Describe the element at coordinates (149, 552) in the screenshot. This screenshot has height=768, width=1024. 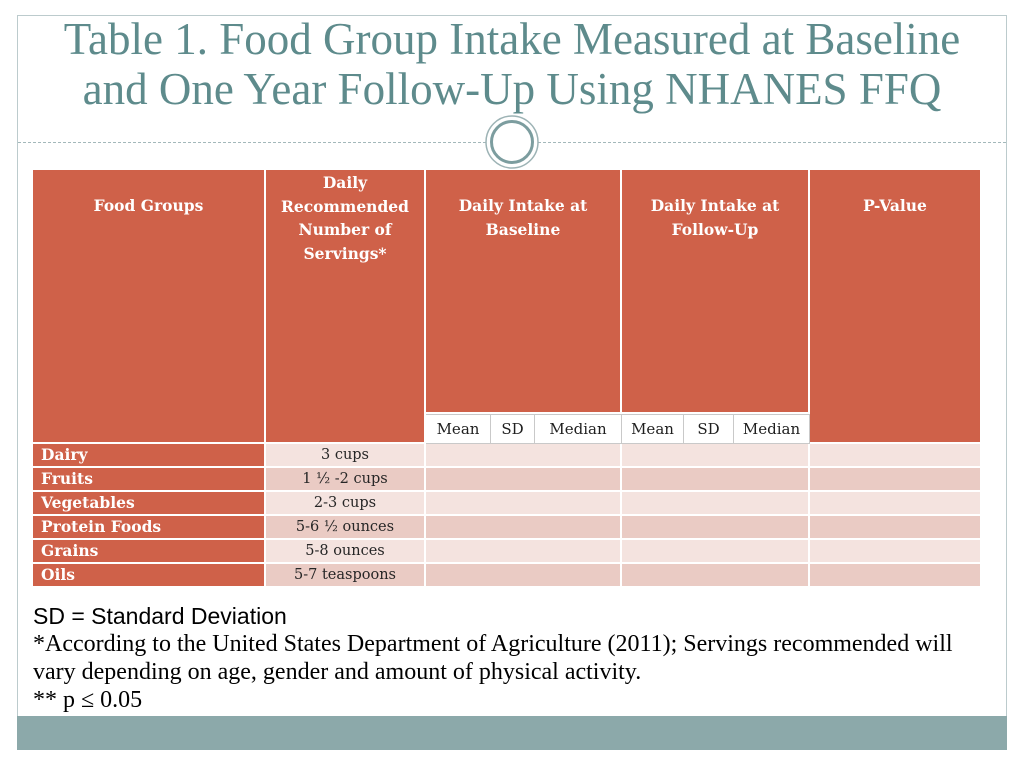
I see `food-group-cell: Grains` at that location.